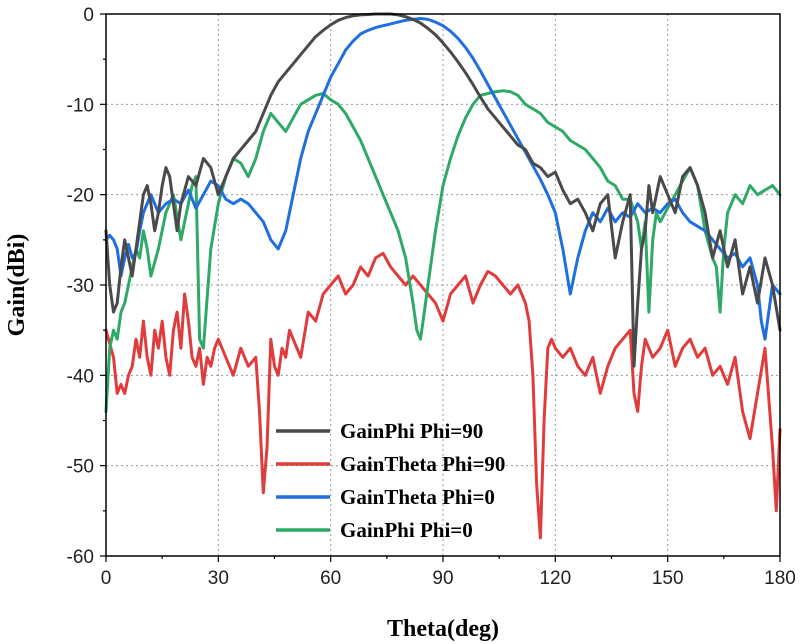 This screenshot has height=644, width=800. I want to click on legend-label: GainTheta Phi=90, so click(422, 464).